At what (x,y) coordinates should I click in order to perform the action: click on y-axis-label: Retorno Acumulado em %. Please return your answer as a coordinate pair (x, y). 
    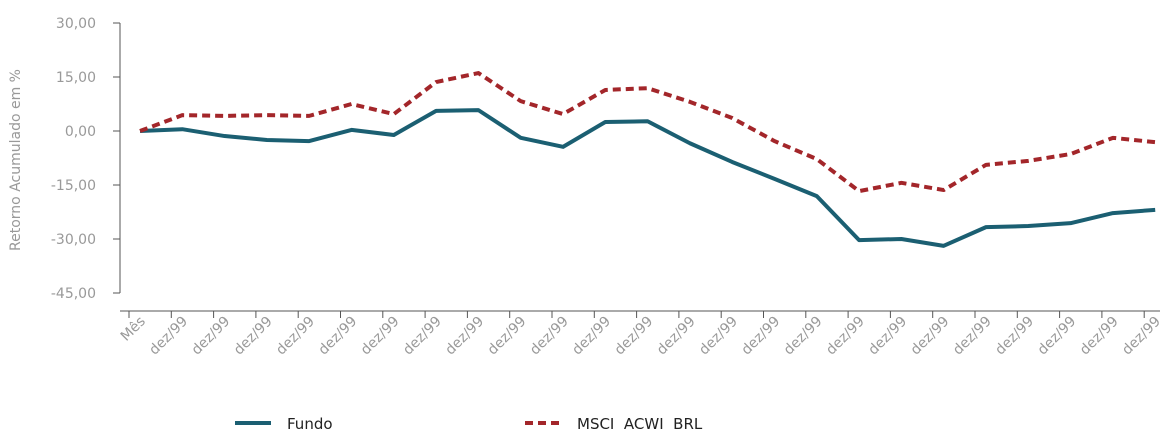
    Looking at the image, I should click on (16, 160).